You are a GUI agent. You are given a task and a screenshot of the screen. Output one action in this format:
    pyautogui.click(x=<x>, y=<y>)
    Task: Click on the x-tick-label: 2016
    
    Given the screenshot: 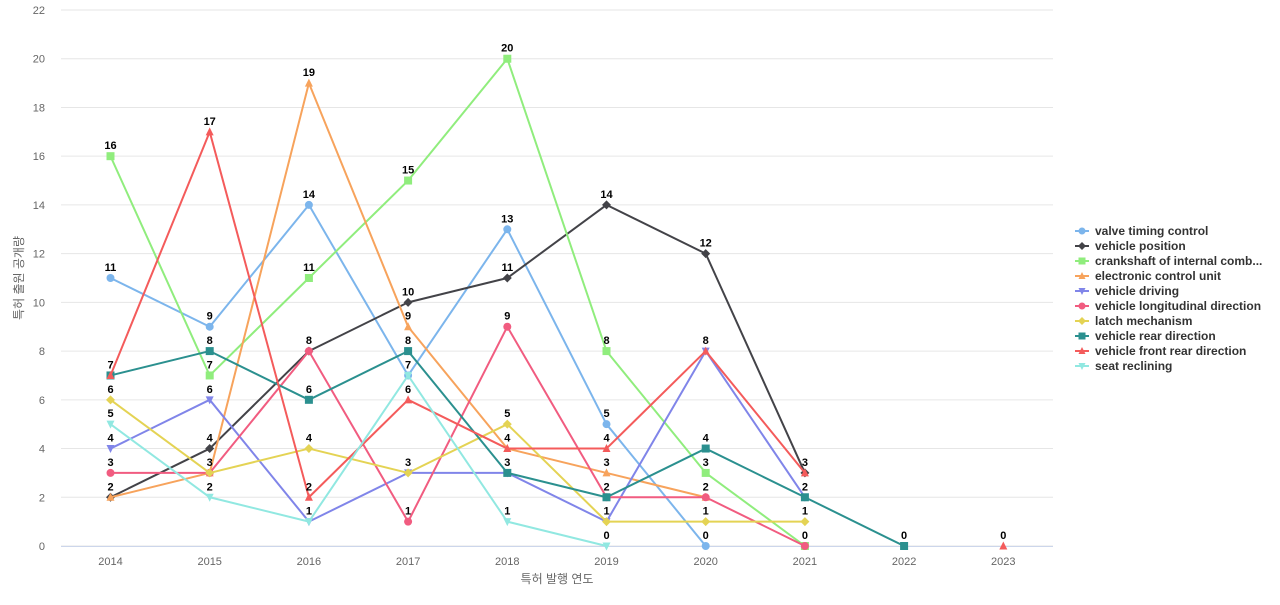 What is the action you would take?
    pyautogui.click(x=309, y=562)
    